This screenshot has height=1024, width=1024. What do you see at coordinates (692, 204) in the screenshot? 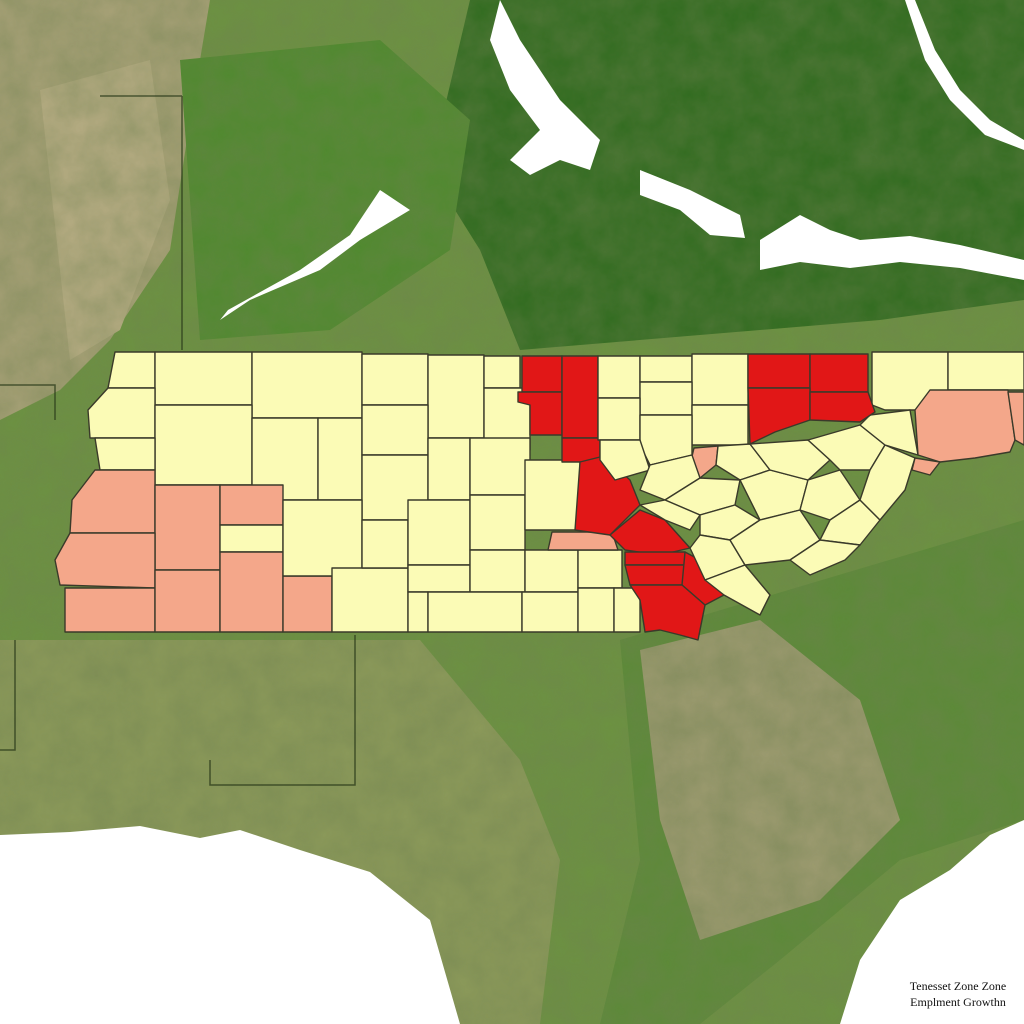
I see `northern-lake-center` at bounding box center [692, 204].